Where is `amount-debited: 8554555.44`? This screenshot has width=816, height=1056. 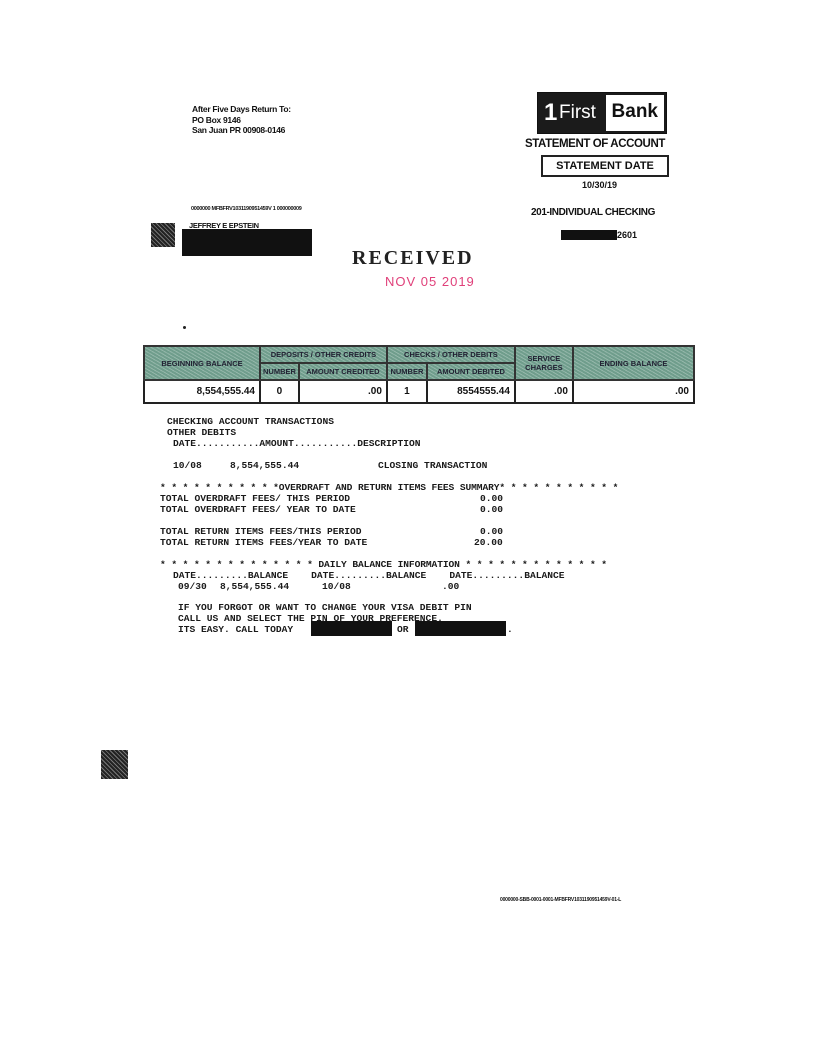
amount-debited: 8554555.44 is located at coordinates (470, 391).